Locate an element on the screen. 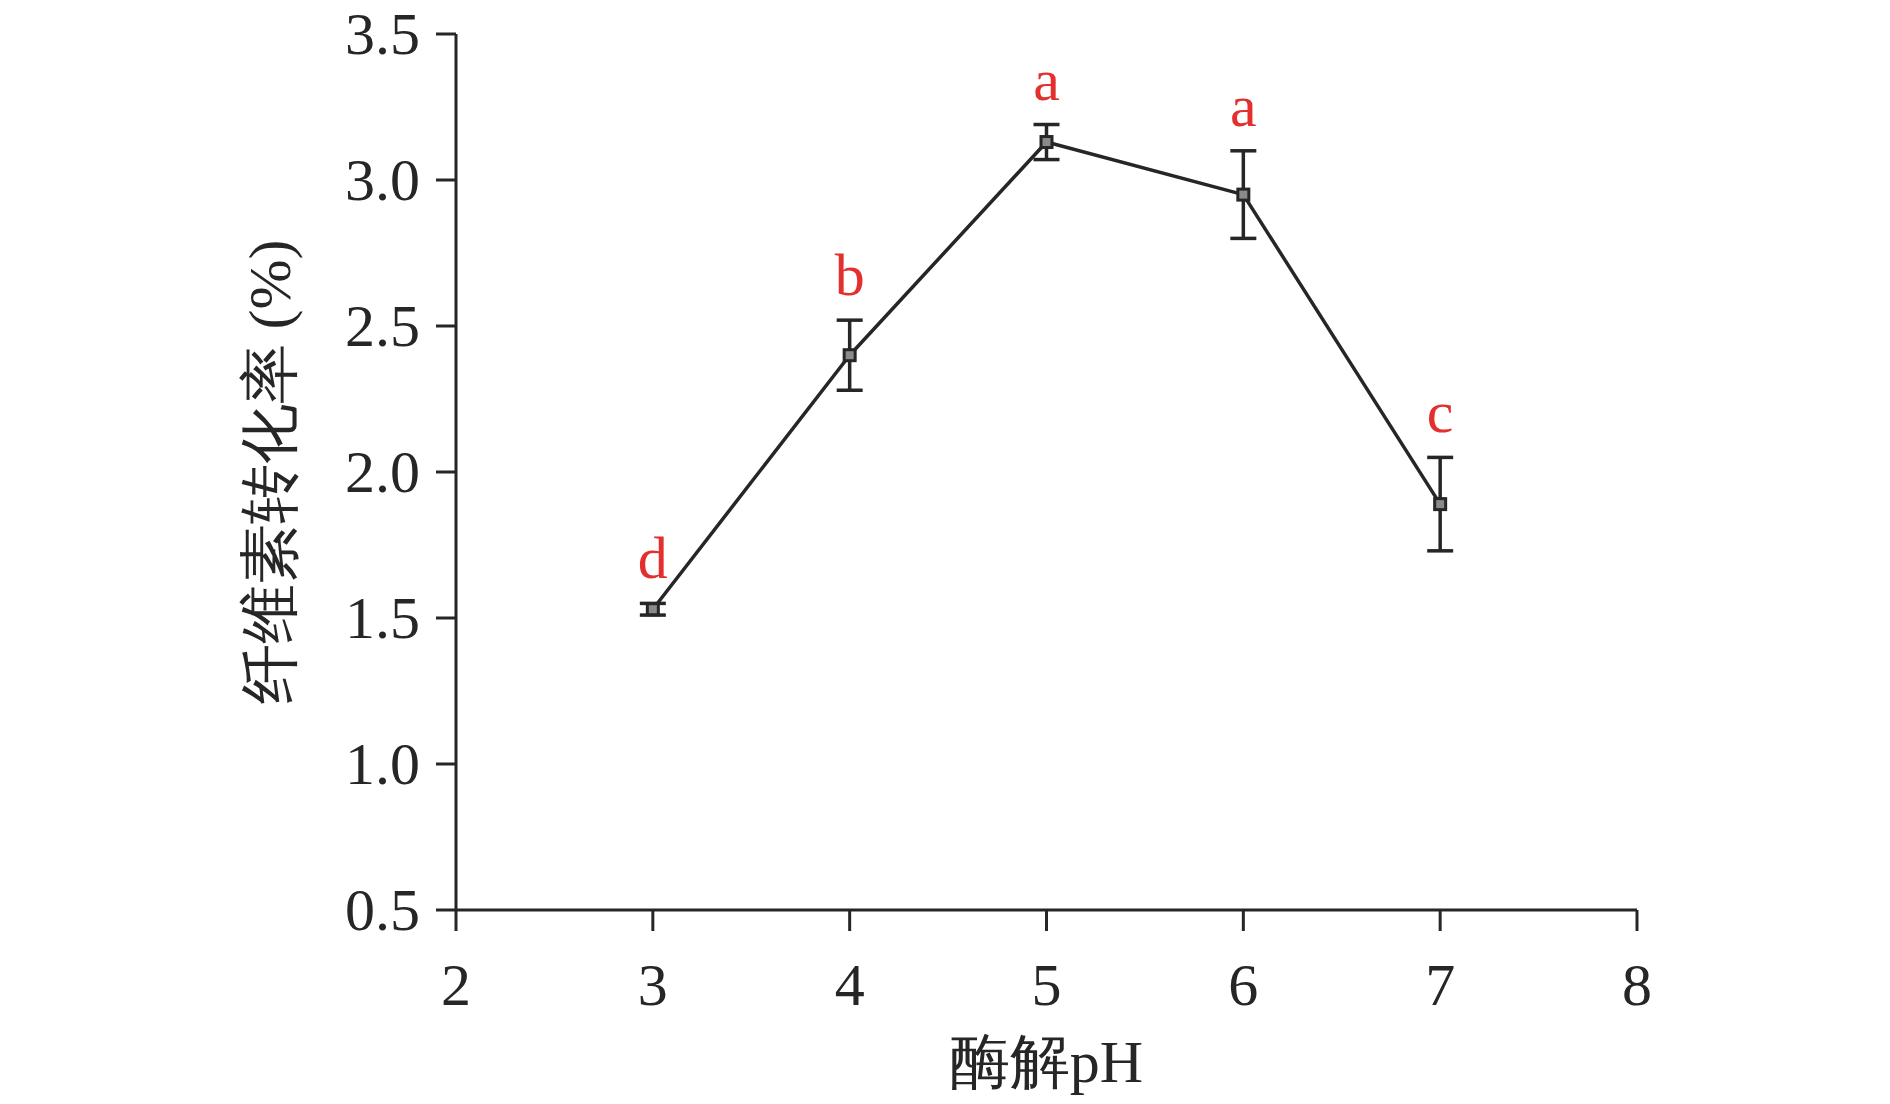 This screenshot has width=1890, height=1104. annotation: b is located at coordinates (849, 275).